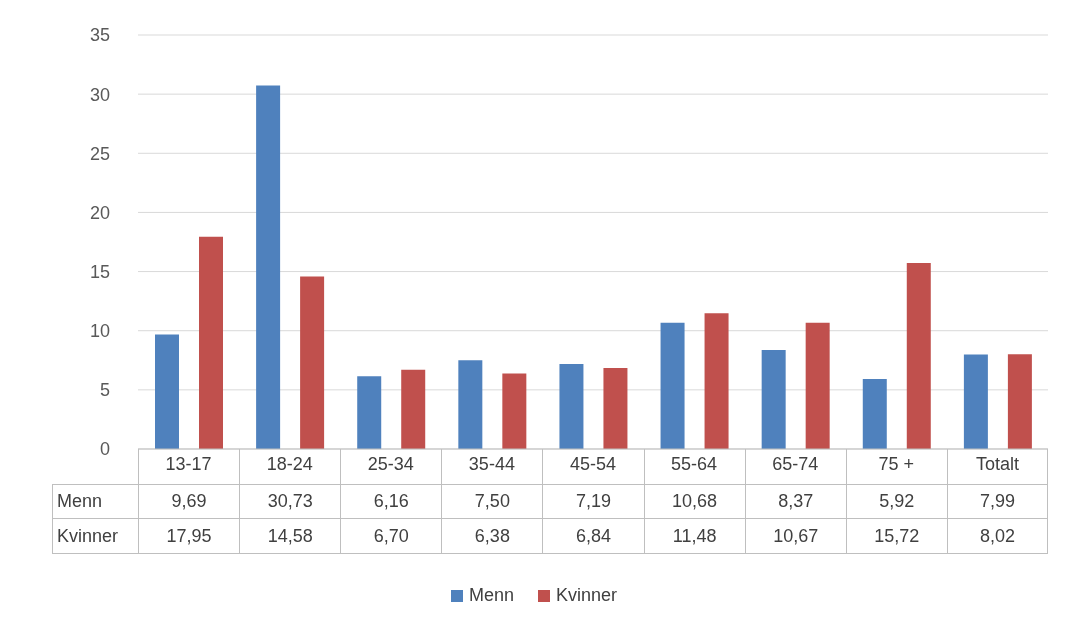  I want to click on x-tick-label: 25-34, so click(390, 463).